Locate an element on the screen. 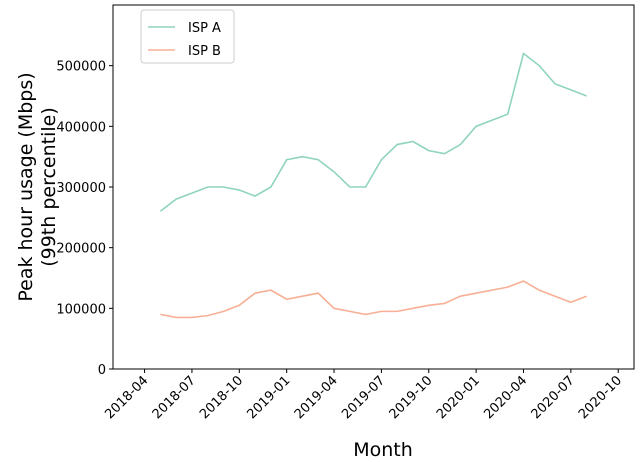 The image size is (640, 462). y-tick-label: 200000 is located at coordinates (81, 249).